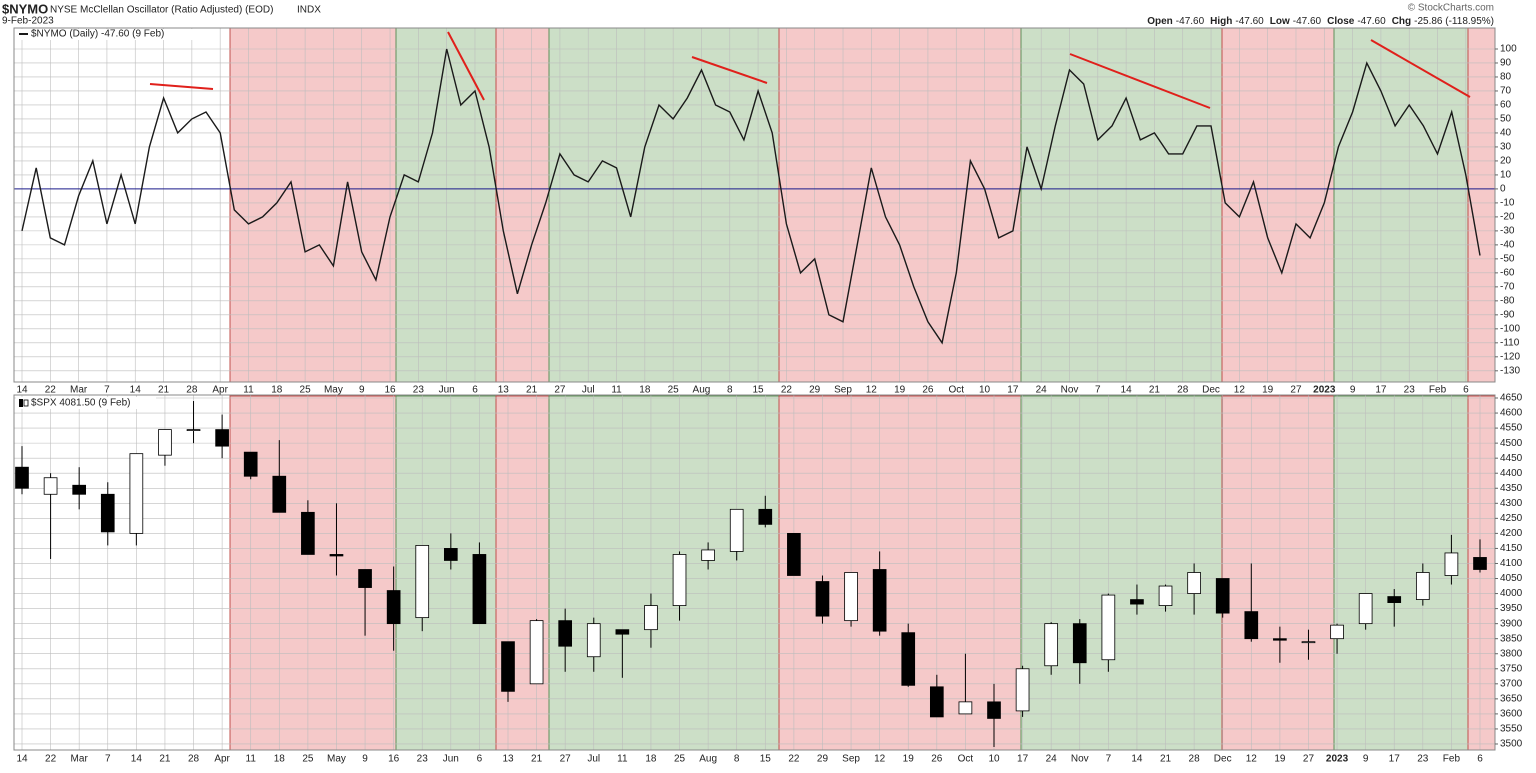 The width and height of the screenshot is (1536, 773). Describe the element at coordinates (309, 10) in the screenshot. I see `exchange: INDX` at that location.